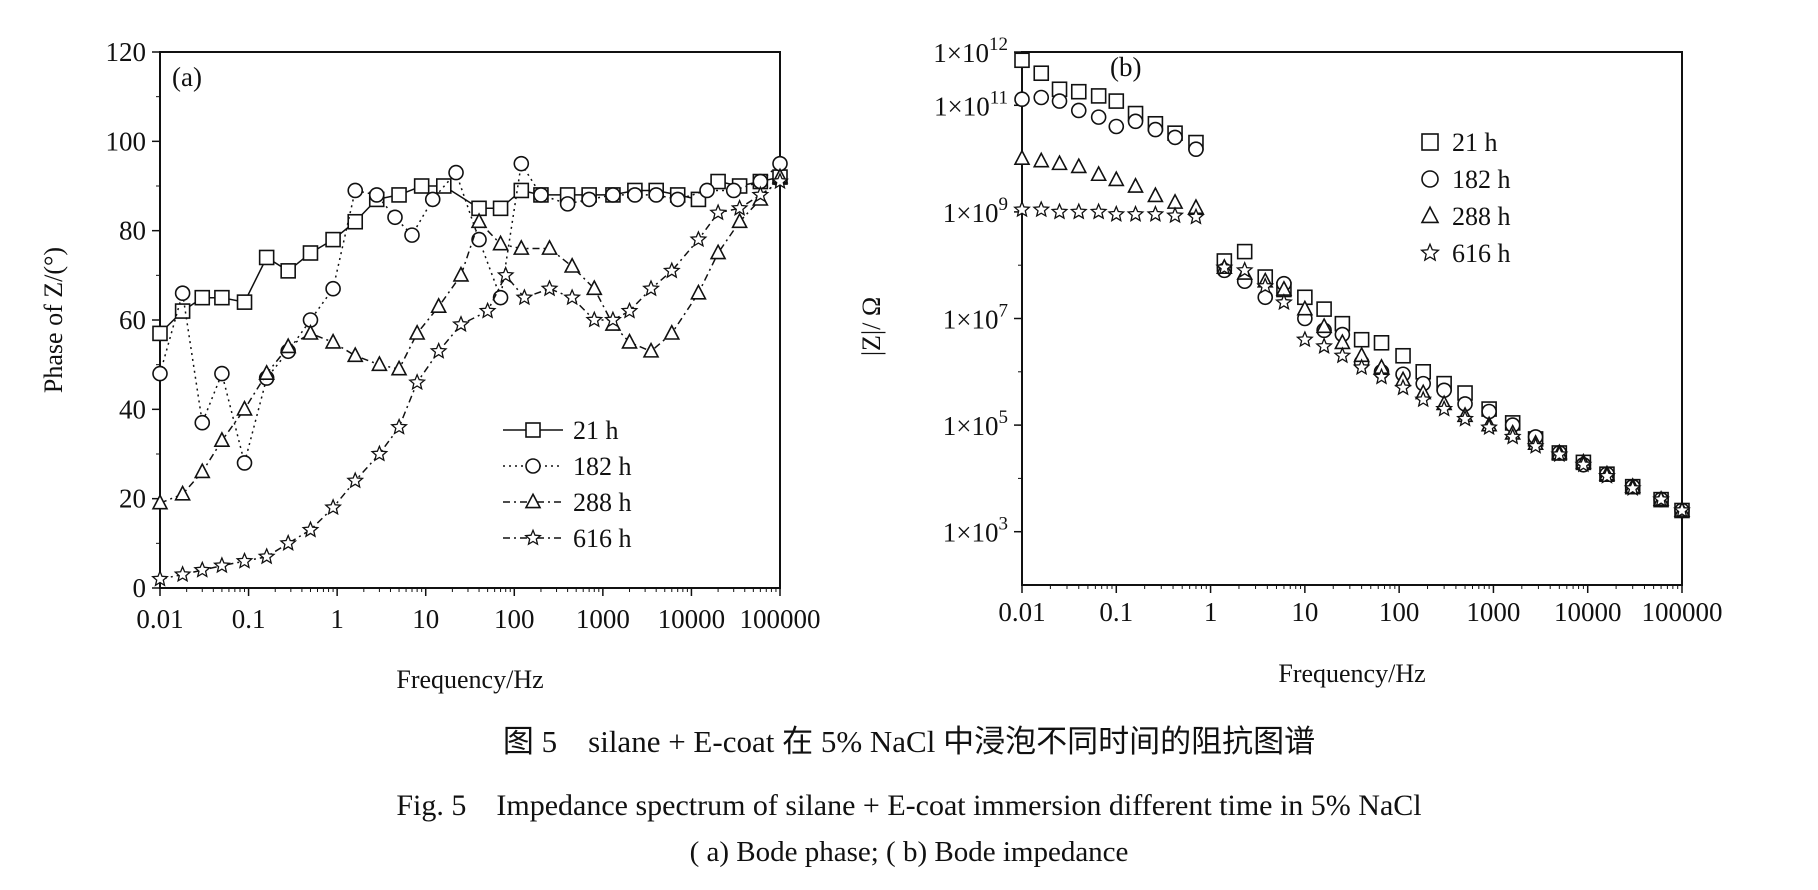  What do you see at coordinates (514, 619) in the screenshot?
I see `x-tick-label-a: 100` at bounding box center [514, 619].